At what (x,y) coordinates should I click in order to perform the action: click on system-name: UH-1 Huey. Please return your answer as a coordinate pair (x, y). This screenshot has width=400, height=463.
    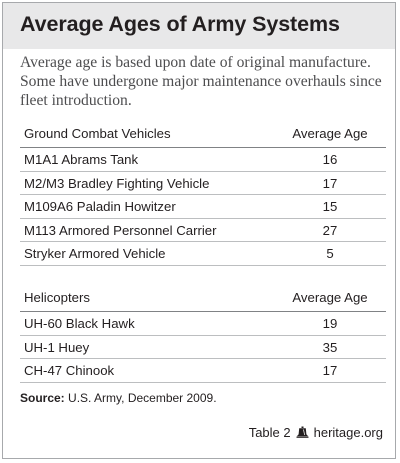
    Looking at the image, I should click on (57, 347).